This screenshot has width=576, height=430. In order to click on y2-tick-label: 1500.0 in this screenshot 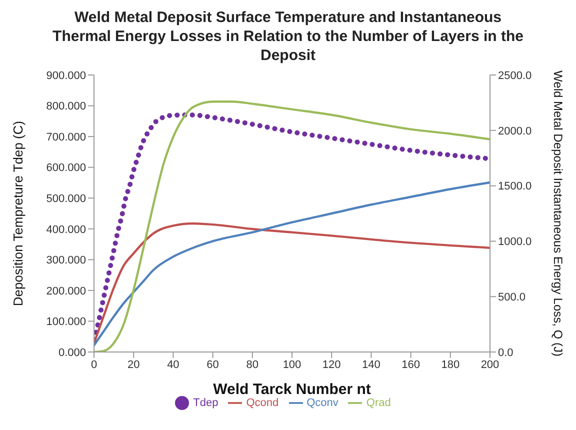, I will do `click(515, 186)`.